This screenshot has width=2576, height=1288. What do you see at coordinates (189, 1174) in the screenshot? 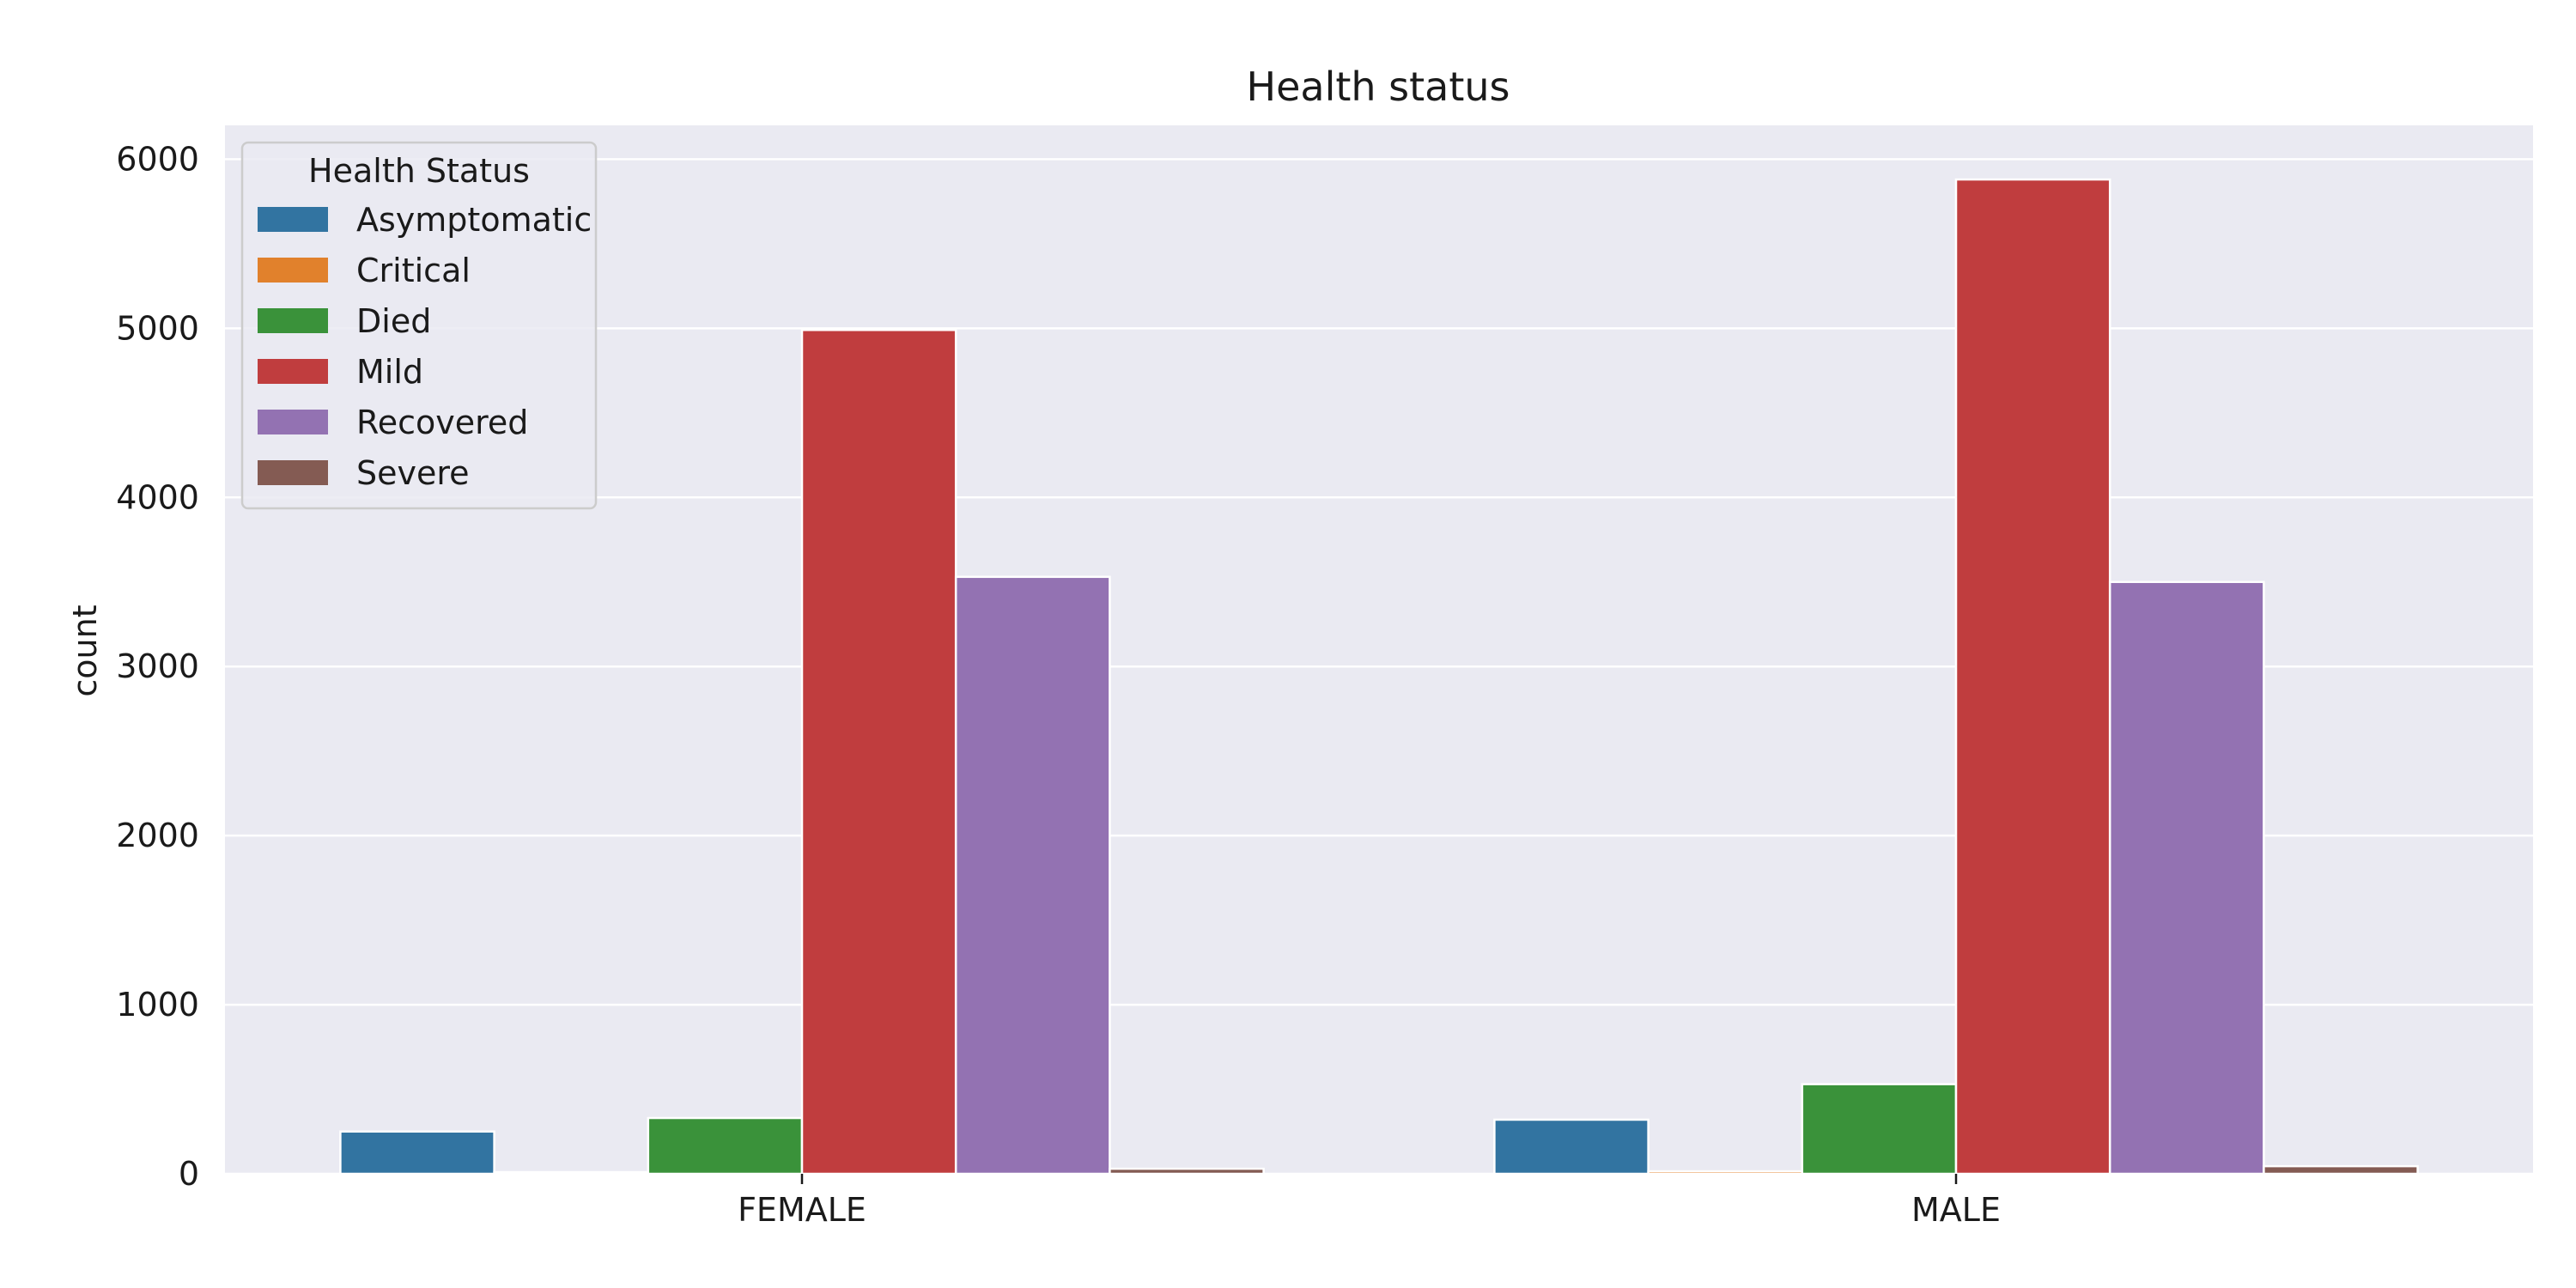
I see `y-tick-label: 0` at bounding box center [189, 1174].